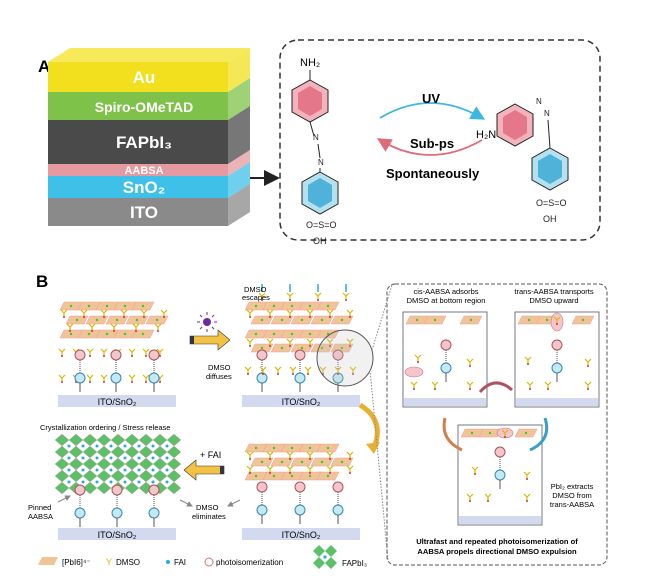 The image size is (650, 580). Describe the element at coordinates (557, 345) in the screenshot. I see `aabsa-ring-top` at that location.